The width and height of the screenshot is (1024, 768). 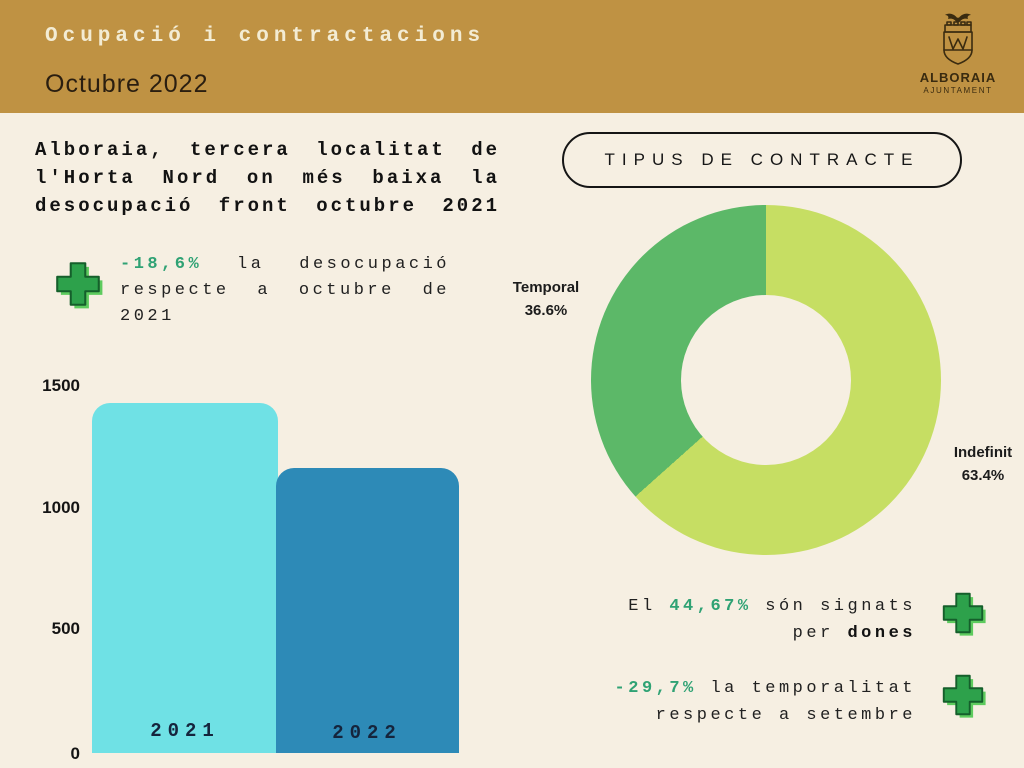 I want to click on logo-subname: AJUNTAMENT, so click(x=958, y=90).